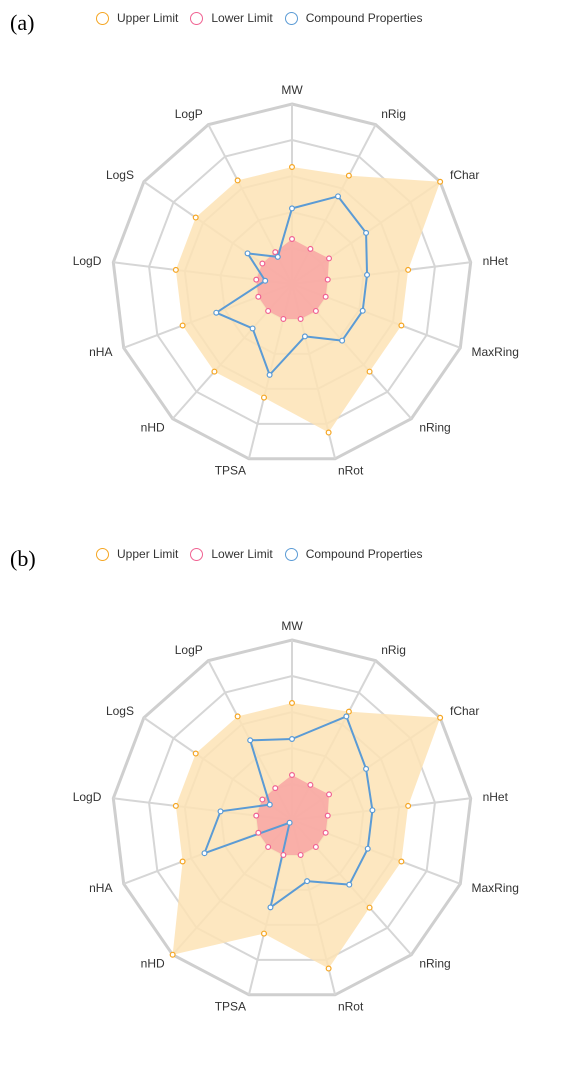  Describe the element at coordinates (242, 554) in the screenshot. I see `legend-label: Lower Limit` at that location.